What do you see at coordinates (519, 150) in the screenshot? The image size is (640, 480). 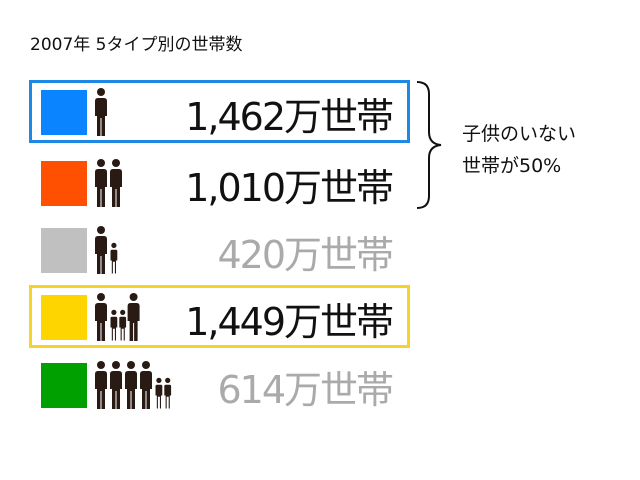 I see `annotation: 子供のいない 世帯が50%` at bounding box center [519, 150].